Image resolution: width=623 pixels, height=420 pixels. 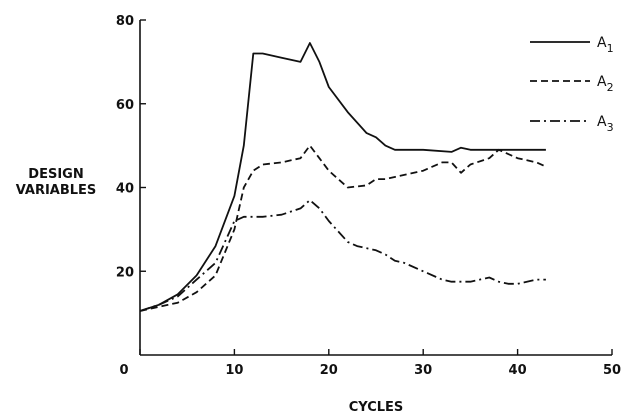 What do you see at coordinates (610, 48) in the screenshot?
I see `legend-label-subscript: 1` at bounding box center [610, 48].